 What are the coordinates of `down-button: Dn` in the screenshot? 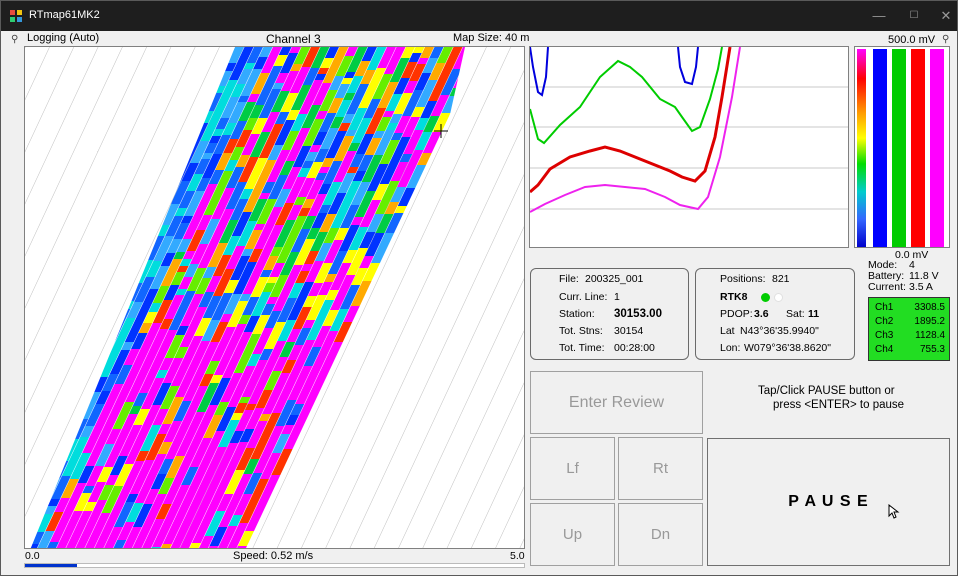 It's located at (660, 534).